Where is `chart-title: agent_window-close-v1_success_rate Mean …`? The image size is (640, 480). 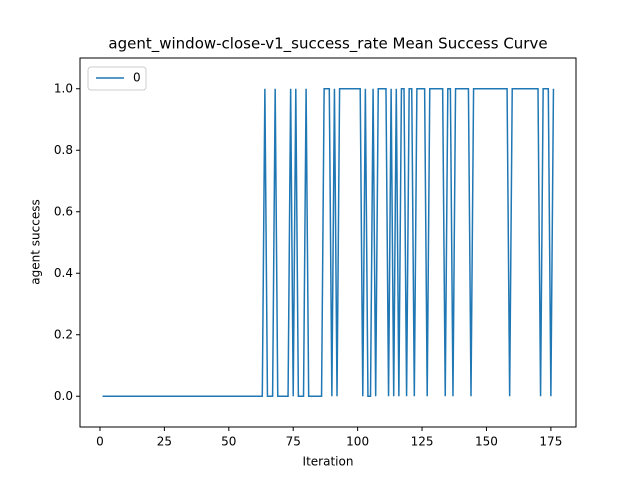
chart-title: agent_window-close-v1_success_rate Mean … is located at coordinates (327, 44).